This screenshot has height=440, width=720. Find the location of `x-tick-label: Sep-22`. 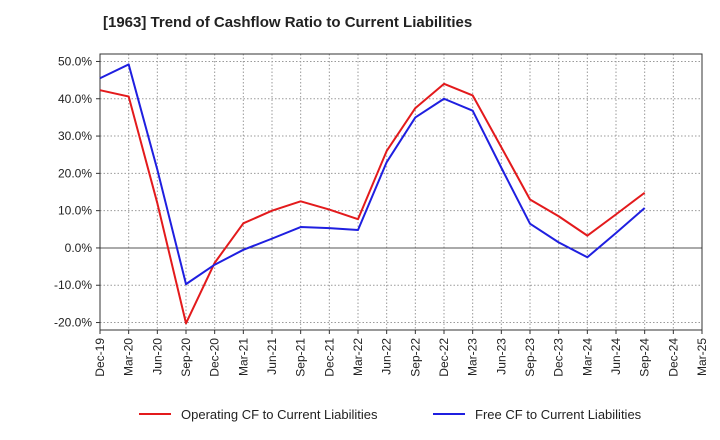

x-tick-label: Sep-22 is located at coordinates (415, 357).